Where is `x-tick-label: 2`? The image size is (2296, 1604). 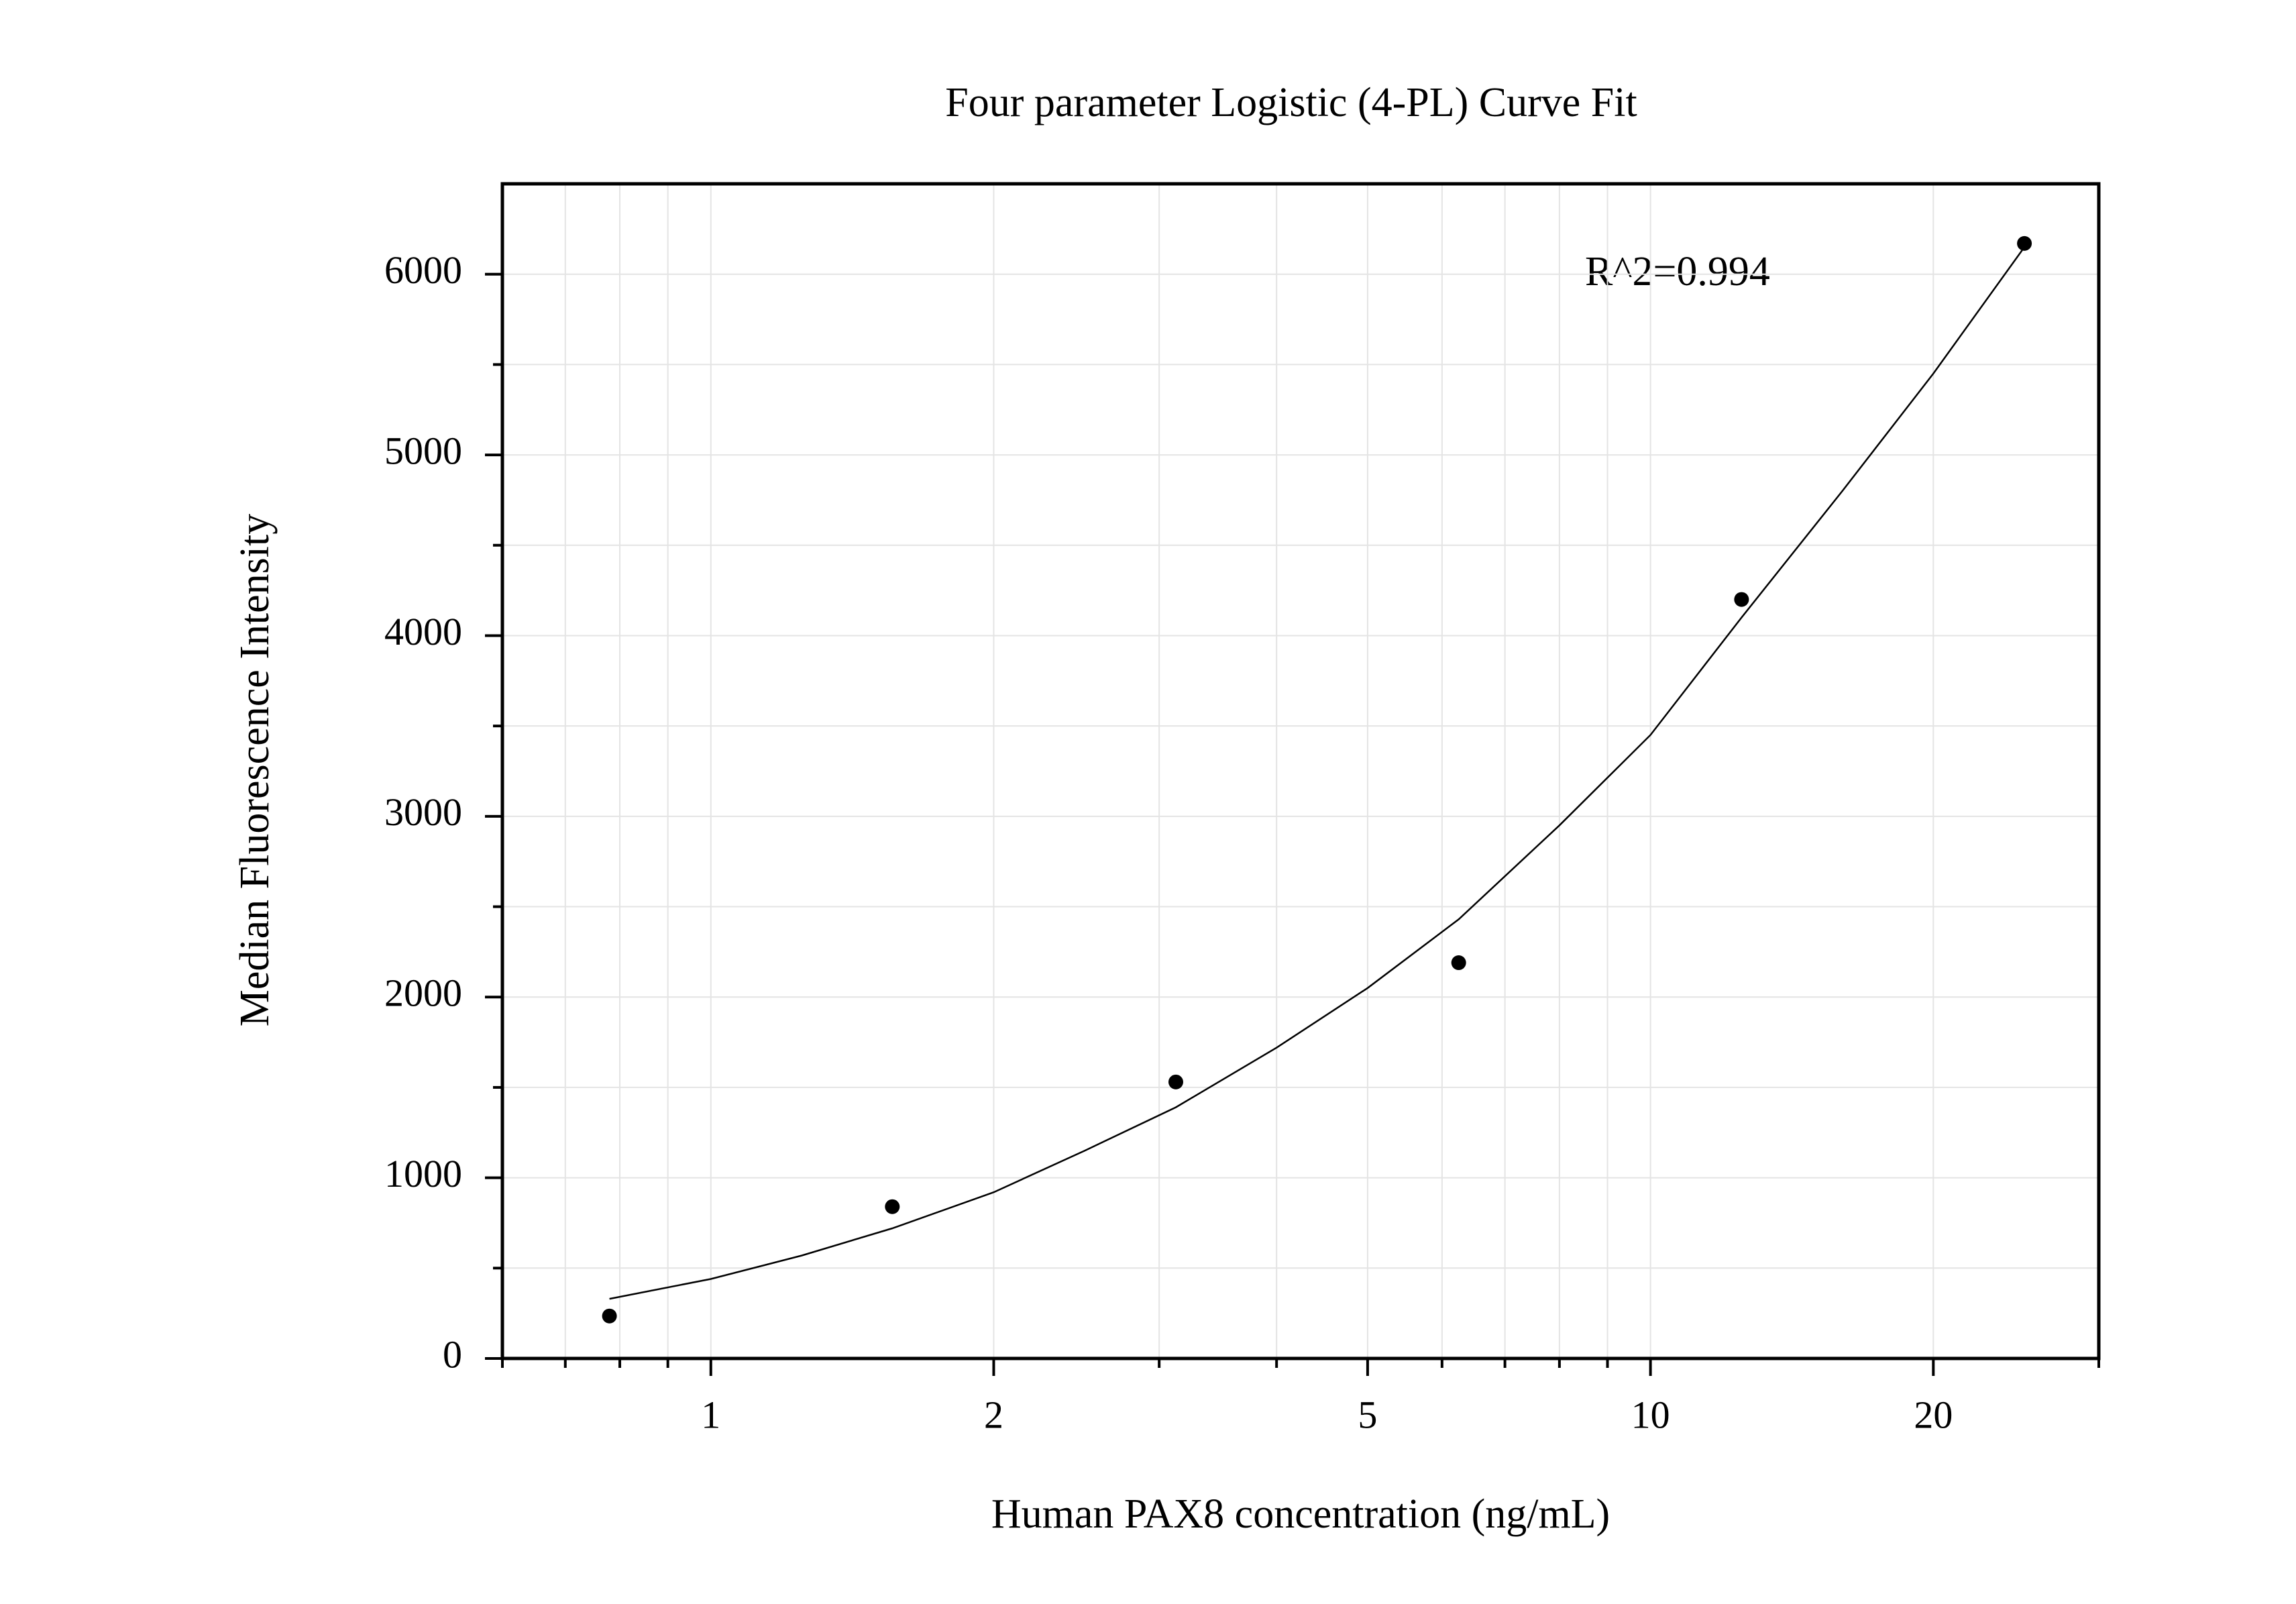 x-tick-label: 2 is located at coordinates (993, 1414).